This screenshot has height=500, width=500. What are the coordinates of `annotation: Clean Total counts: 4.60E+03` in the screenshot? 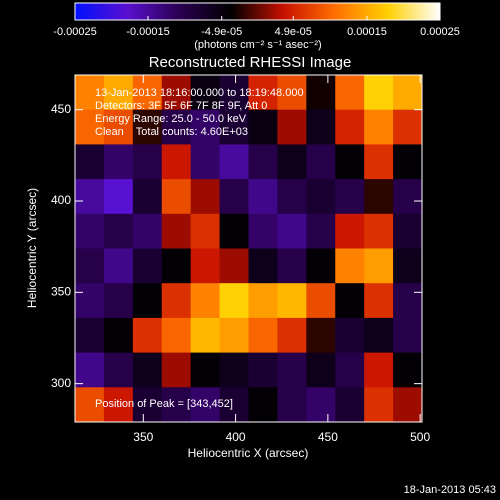 It's located at (171, 132).